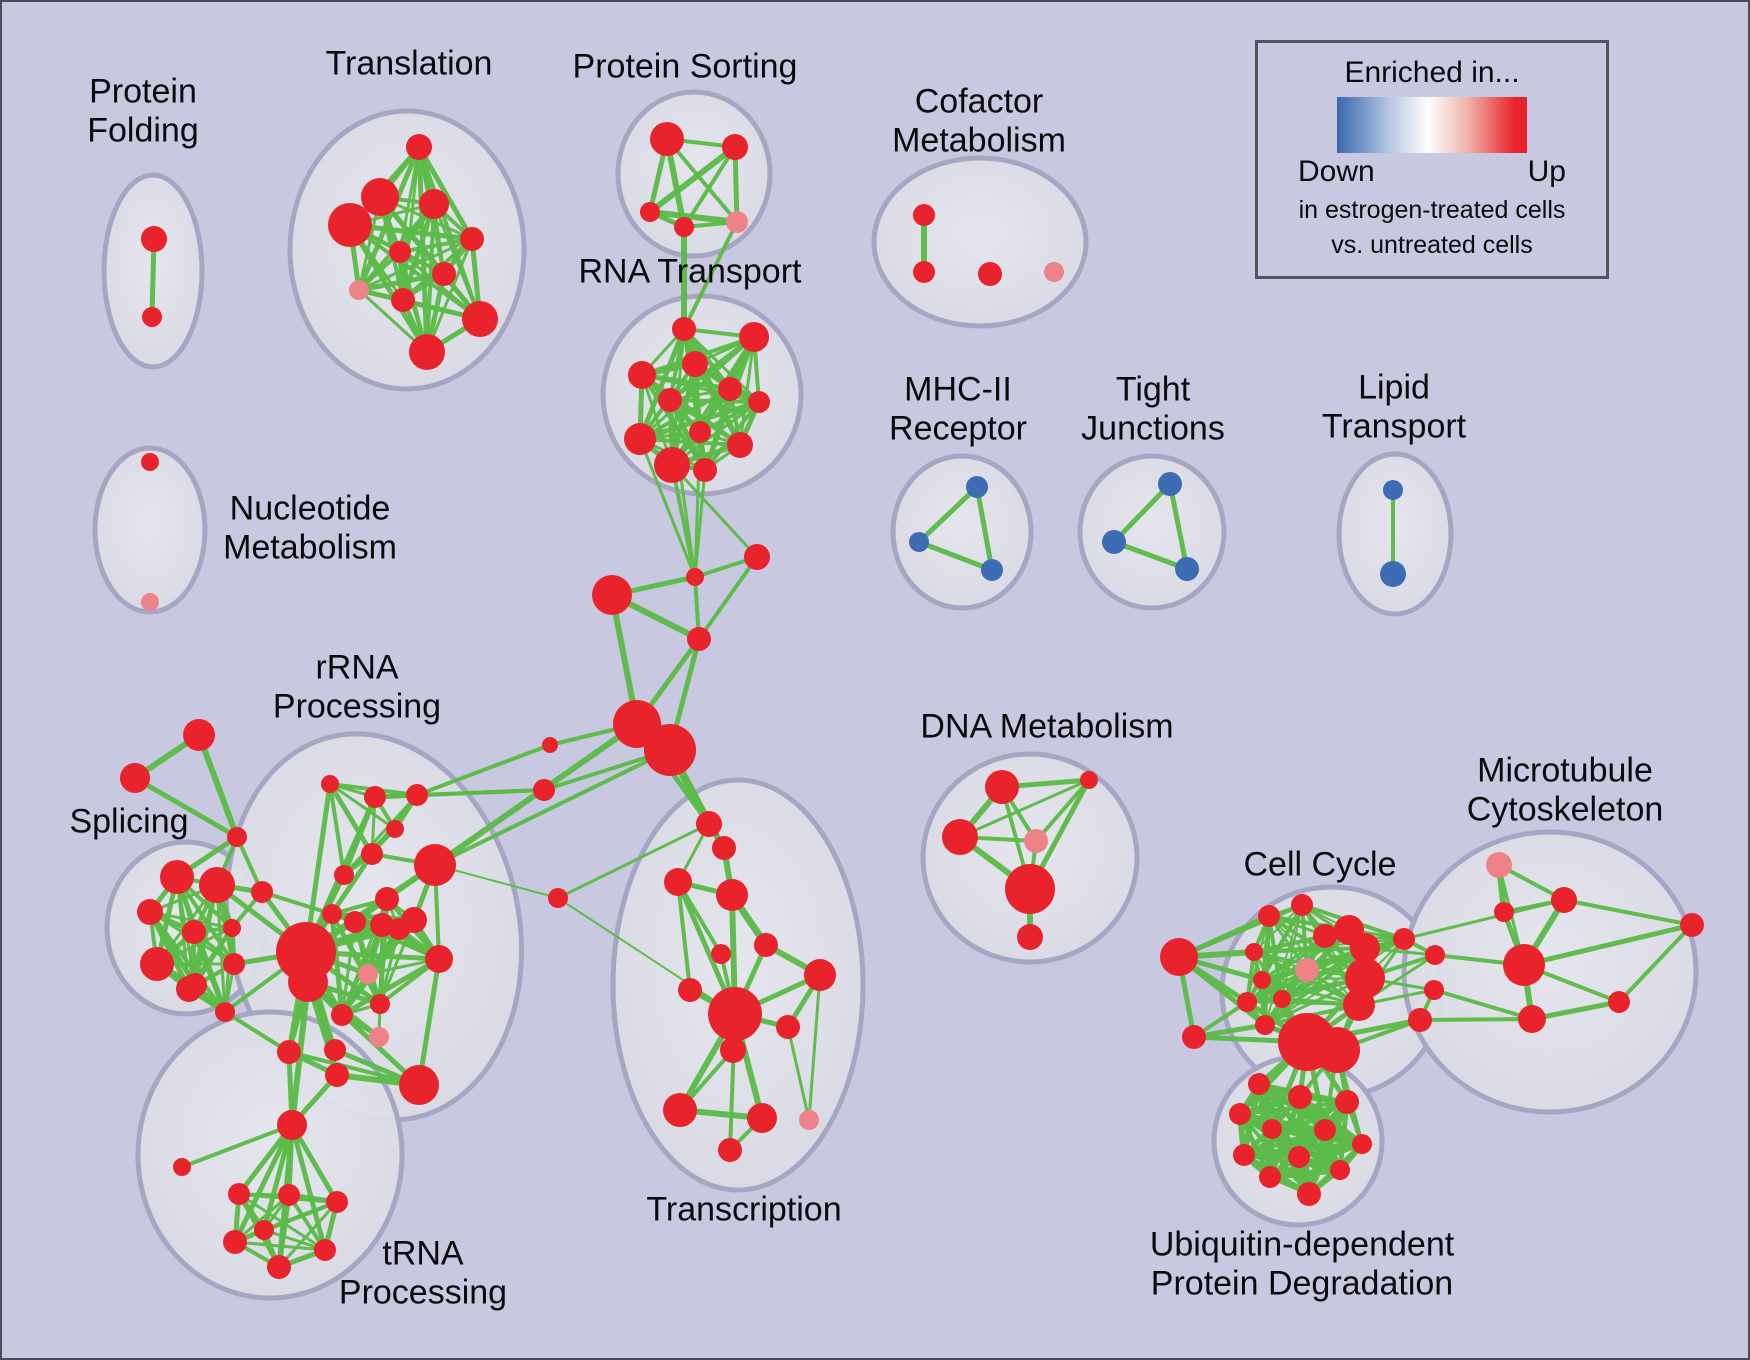 This screenshot has height=1360, width=1750. Describe the element at coordinates (1550, 972) in the screenshot. I see `cluster-ellipse-microtubule-cytoskeleton` at that location.